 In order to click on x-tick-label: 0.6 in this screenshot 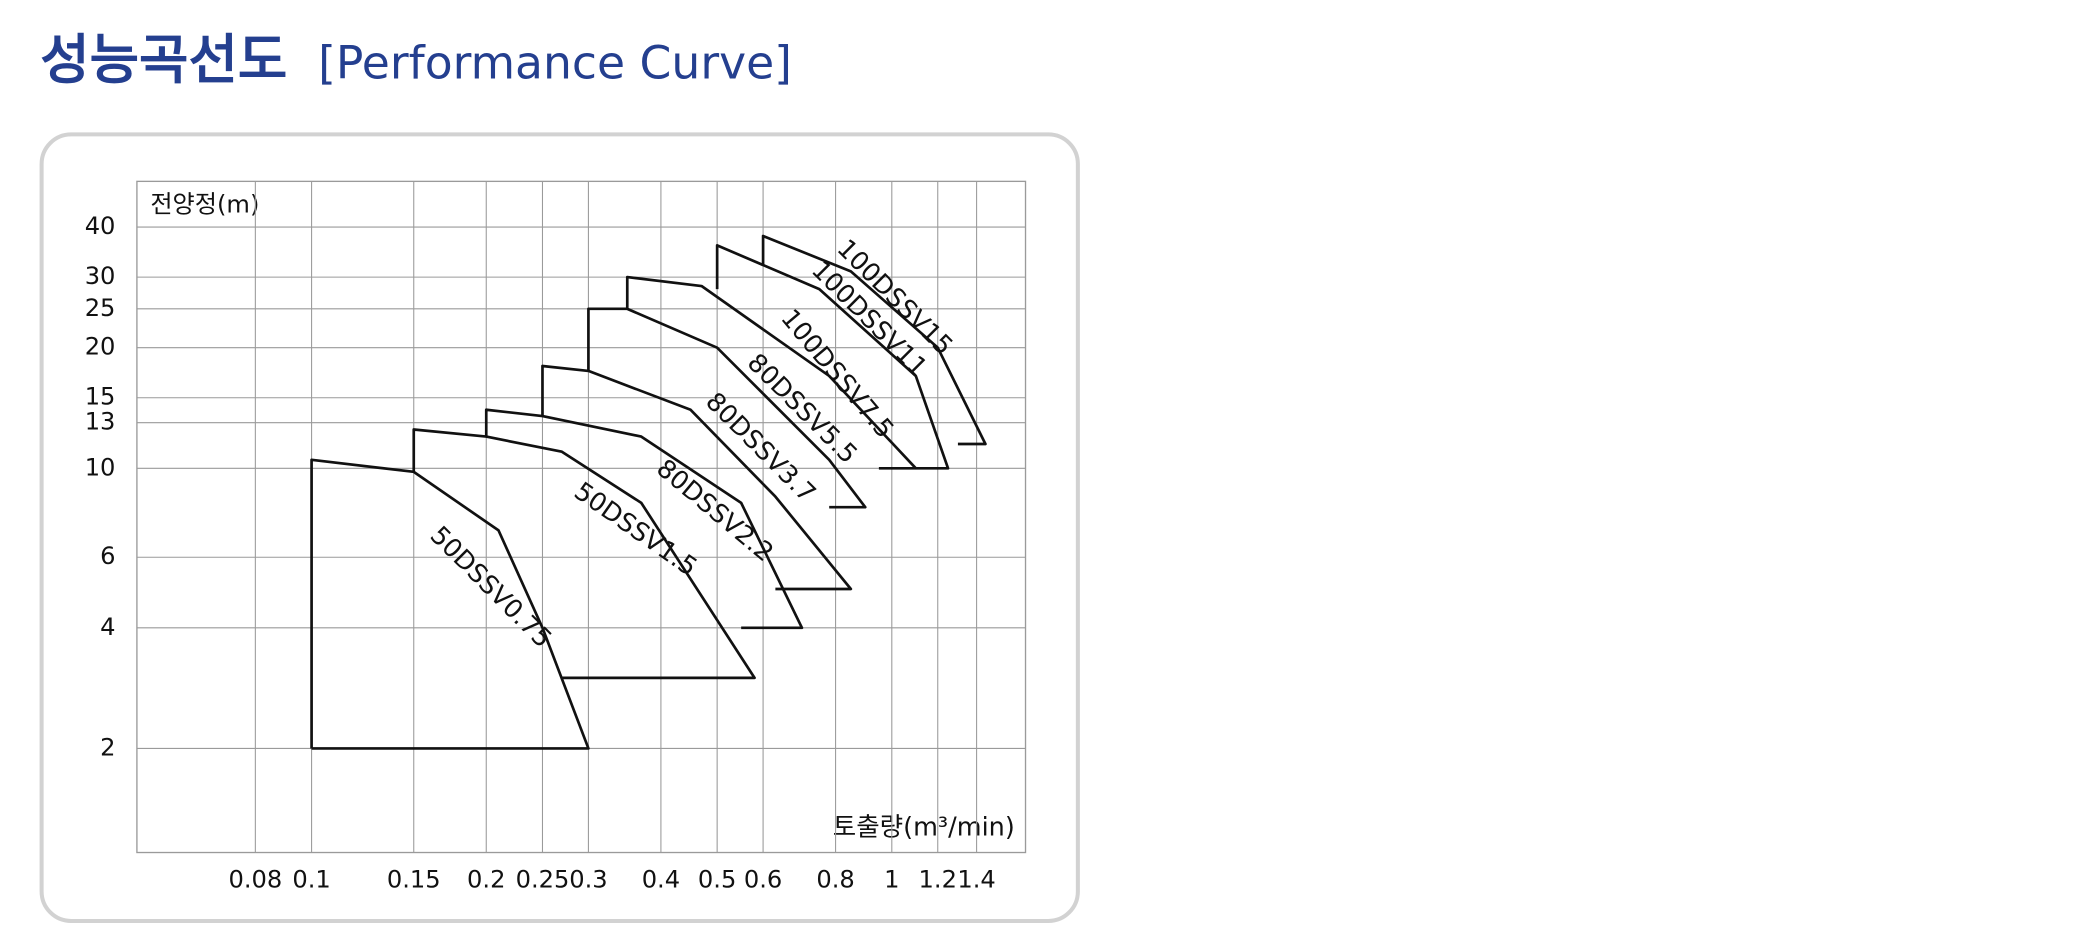, I will do `click(763, 880)`.